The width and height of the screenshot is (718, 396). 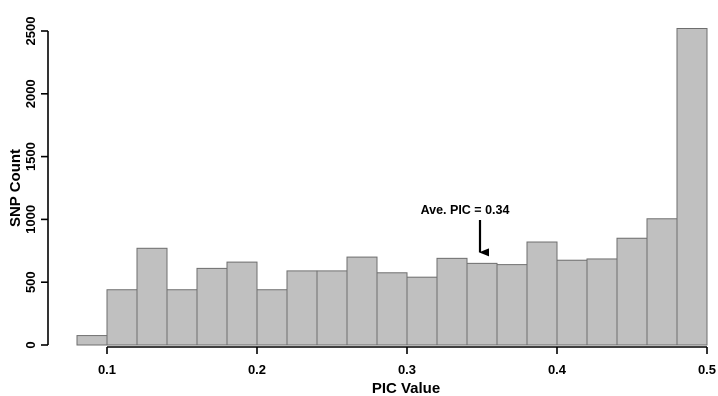 What do you see at coordinates (15, 188) in the screenshot?
I see `y-axis-title: SNP Count` at bounding box center [15, 188].